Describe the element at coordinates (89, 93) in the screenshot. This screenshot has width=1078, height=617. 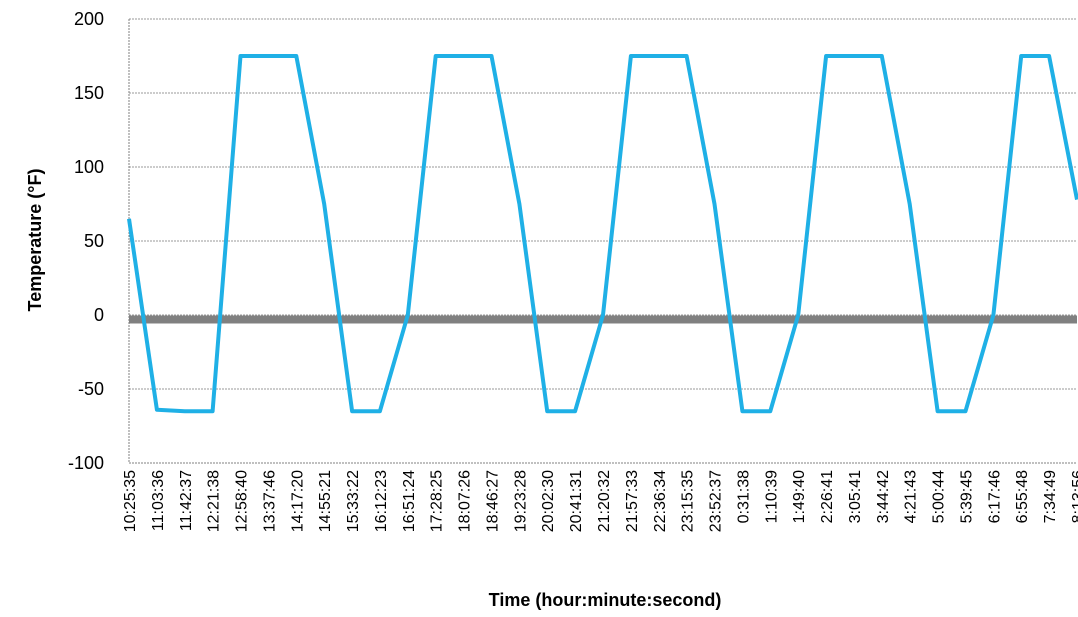
I see `y-tick-label: 150` at that location.